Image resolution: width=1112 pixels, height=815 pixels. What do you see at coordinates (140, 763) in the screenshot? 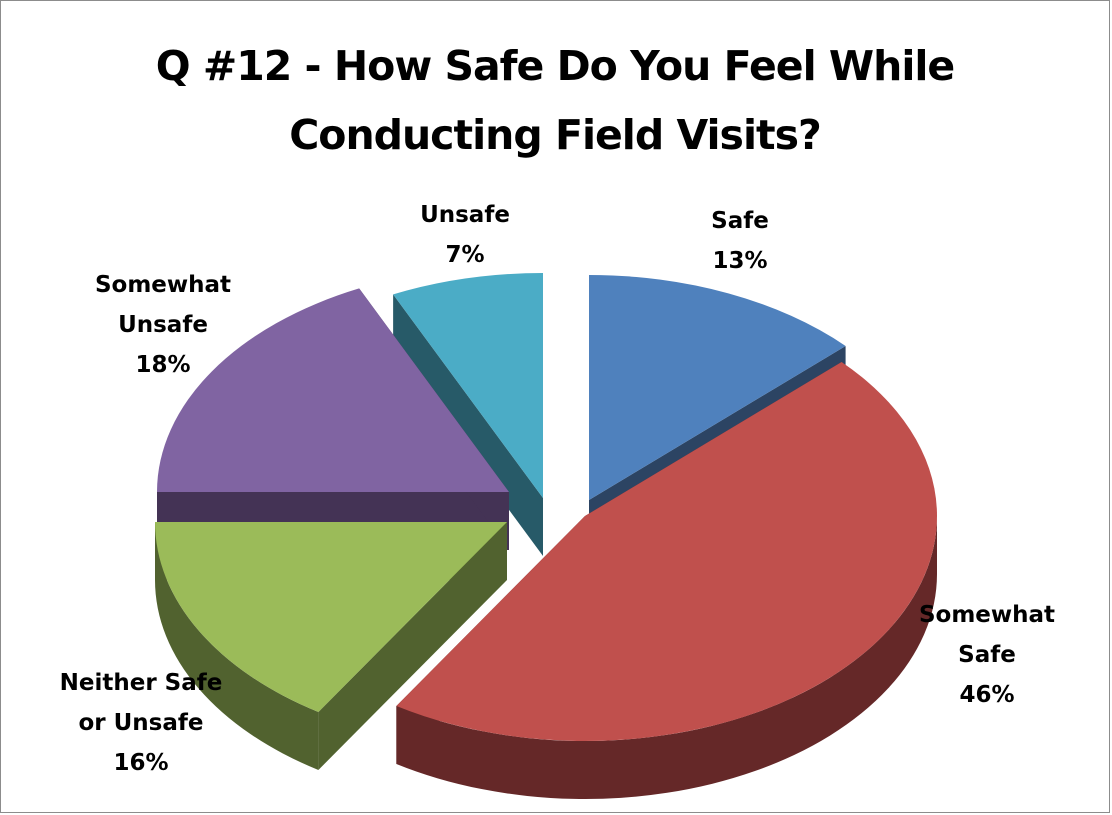
I see `slice-label-line: 16%` at bounding box center [140, 763].